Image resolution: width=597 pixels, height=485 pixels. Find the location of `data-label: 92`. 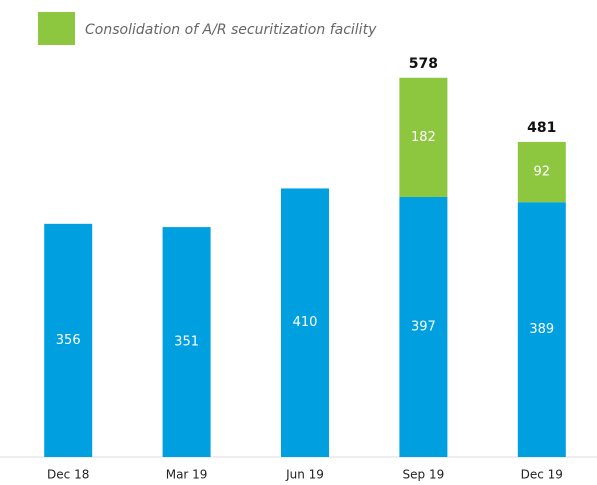

data-label: 92 is located at coordinates (542, 172).